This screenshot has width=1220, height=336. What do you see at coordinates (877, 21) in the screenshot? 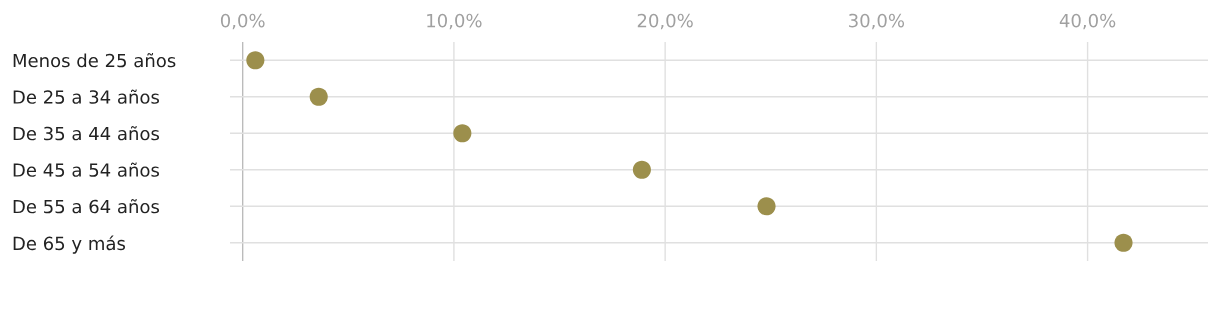
I see `x-tick-label: 30,0%` at bounding box center [877, 21].